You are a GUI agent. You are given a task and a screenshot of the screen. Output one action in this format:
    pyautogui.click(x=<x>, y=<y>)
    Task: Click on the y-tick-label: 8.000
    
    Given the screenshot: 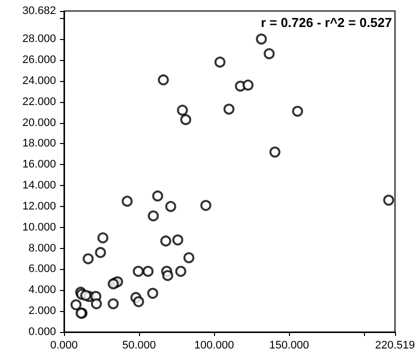 What is the action you would take?
    pyautogui.click(x=42, y=248)
    